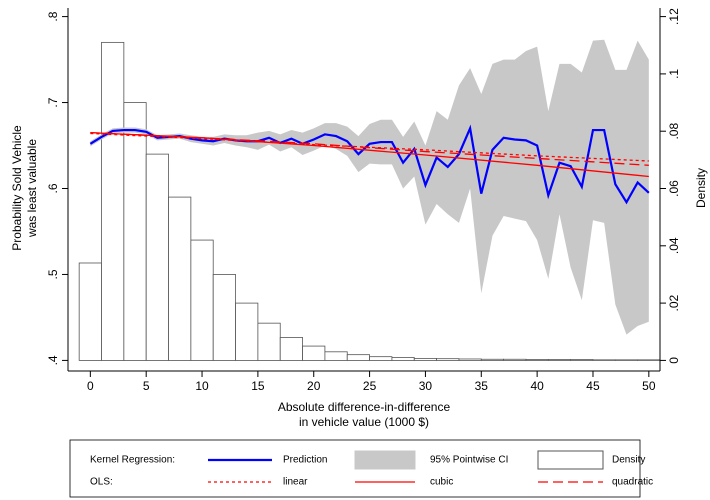  I want to click on y-tick-label: .4, so click(53, 360).